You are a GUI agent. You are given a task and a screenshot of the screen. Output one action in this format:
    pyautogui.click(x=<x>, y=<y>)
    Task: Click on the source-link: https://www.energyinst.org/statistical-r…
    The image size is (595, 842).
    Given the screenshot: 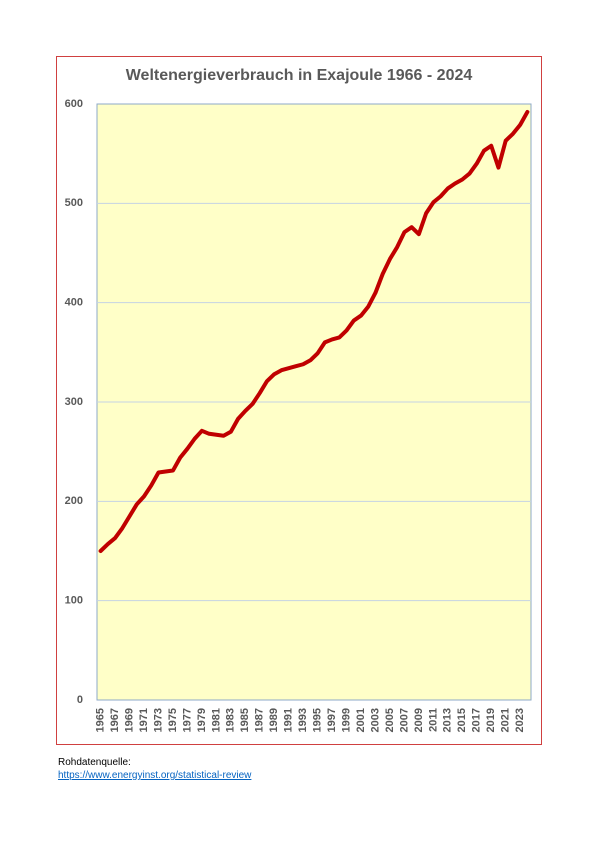 What is the action you would take?
    pyautogui.click(x=155, y=775)
    